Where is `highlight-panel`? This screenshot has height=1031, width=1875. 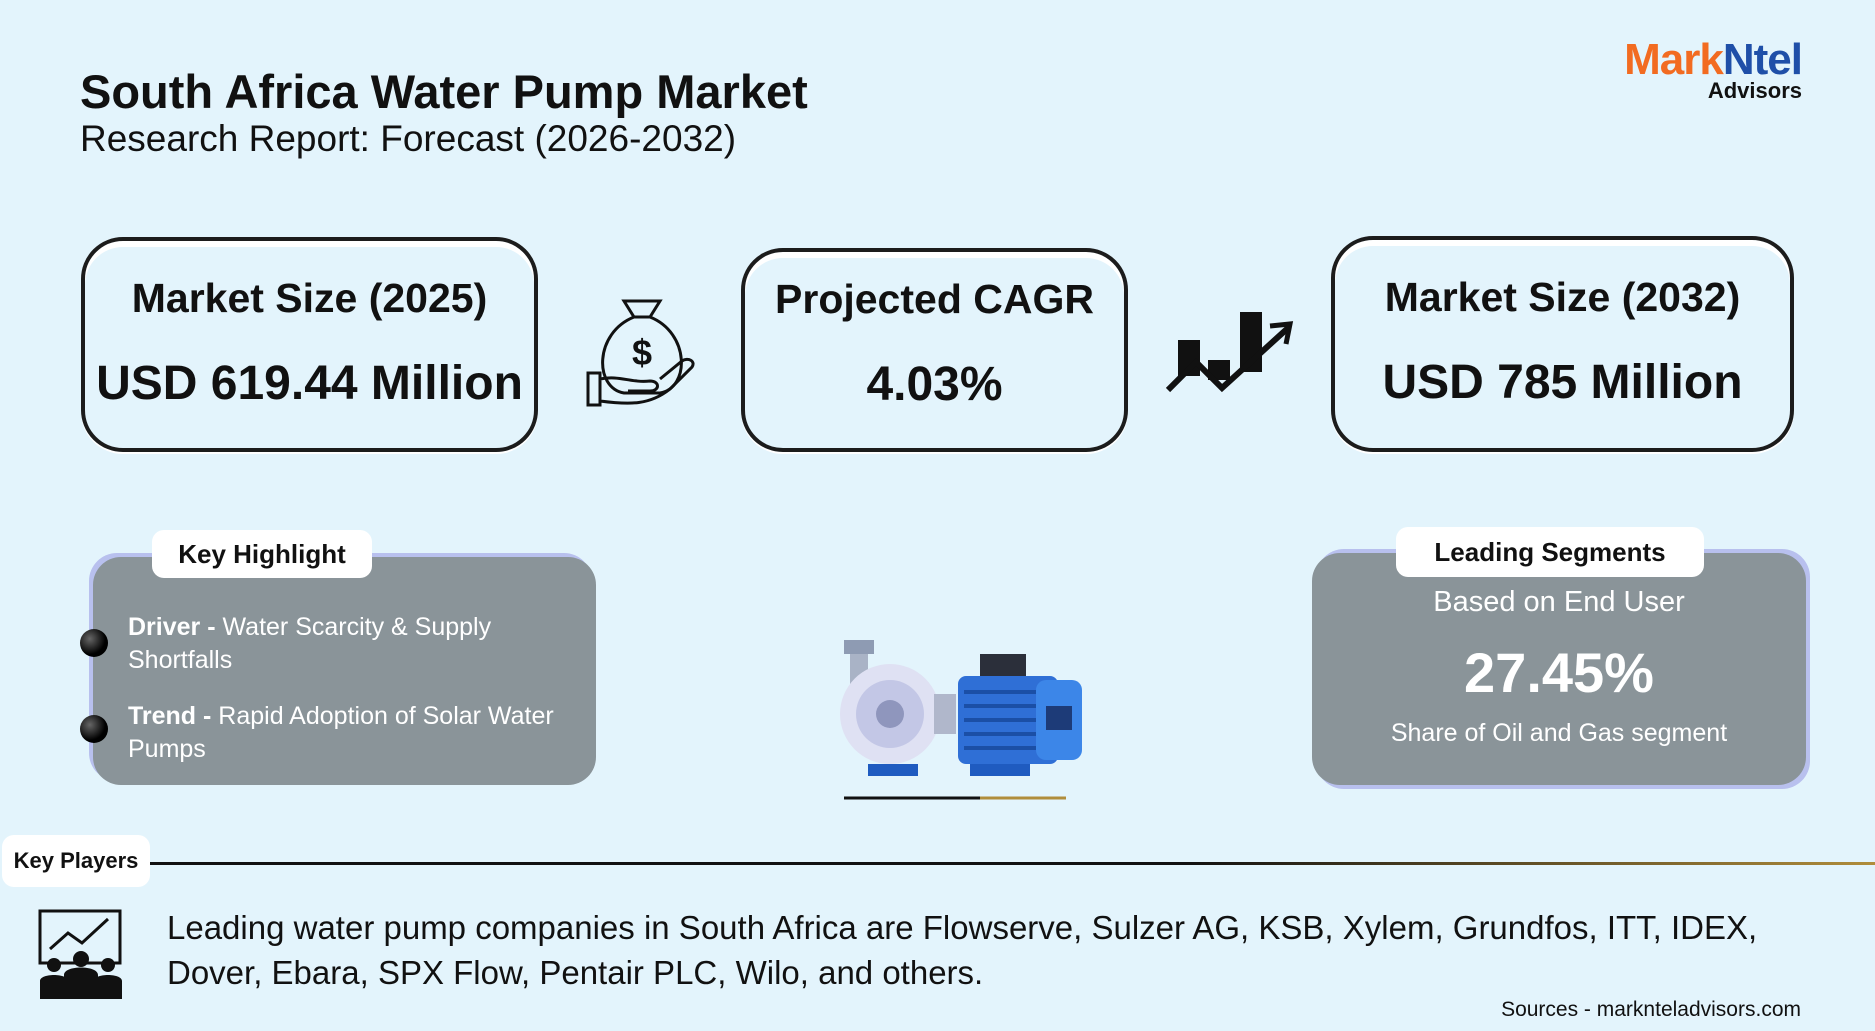 highlight-panel is located at coordinates (344, 671).